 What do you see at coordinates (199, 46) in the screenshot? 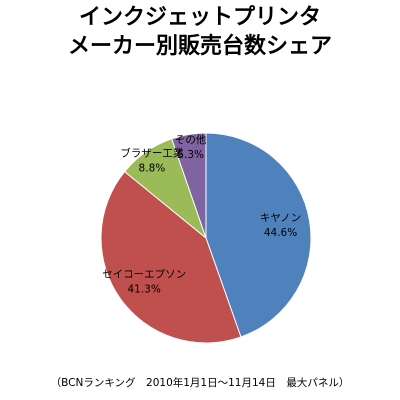
I see `chart-title-line-2: メーカー別販売台数シェア` at bounding box center [199, 46].